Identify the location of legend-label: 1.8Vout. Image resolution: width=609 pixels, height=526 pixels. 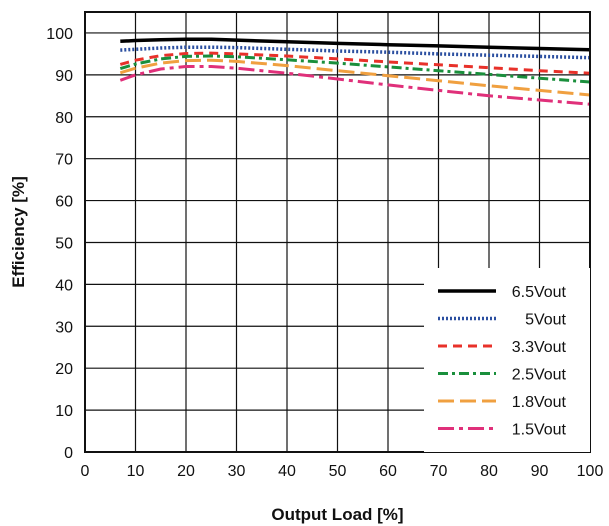
(539, 402).